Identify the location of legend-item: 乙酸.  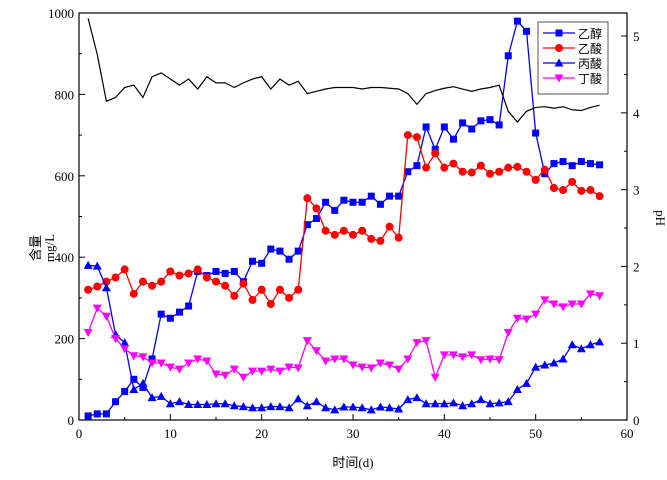
(572, 48).